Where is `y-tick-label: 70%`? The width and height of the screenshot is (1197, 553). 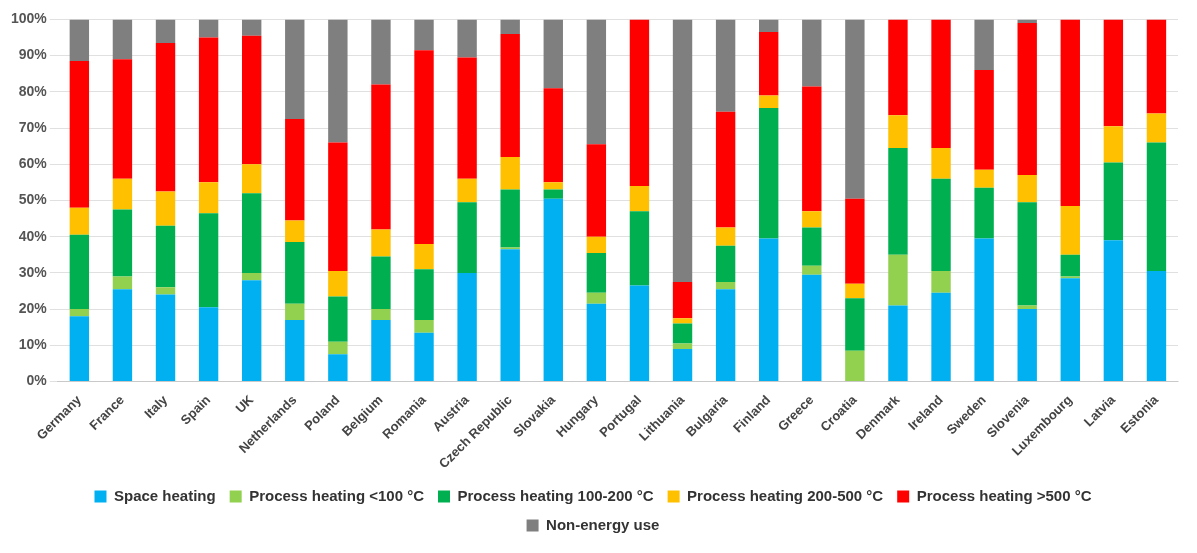
y-tick-label: 70% is located at coordinates (33, 126).